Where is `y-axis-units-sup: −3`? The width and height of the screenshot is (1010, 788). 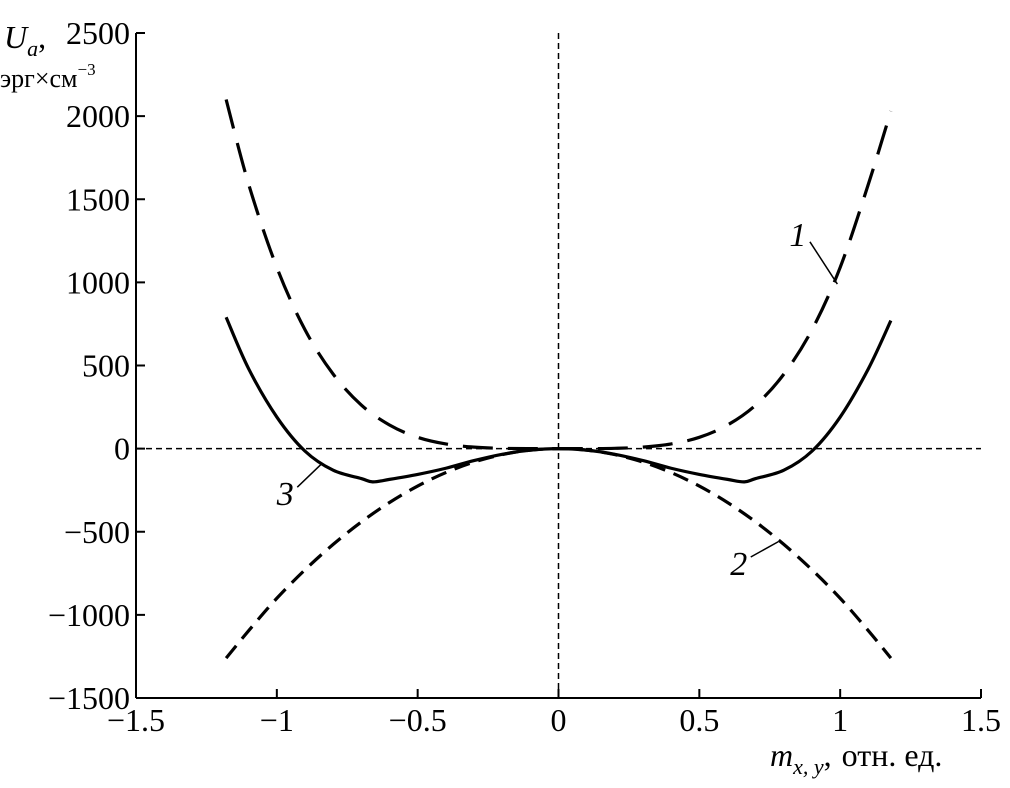
y-axis-units-sup: −3 is located at coordinates (86, 69).